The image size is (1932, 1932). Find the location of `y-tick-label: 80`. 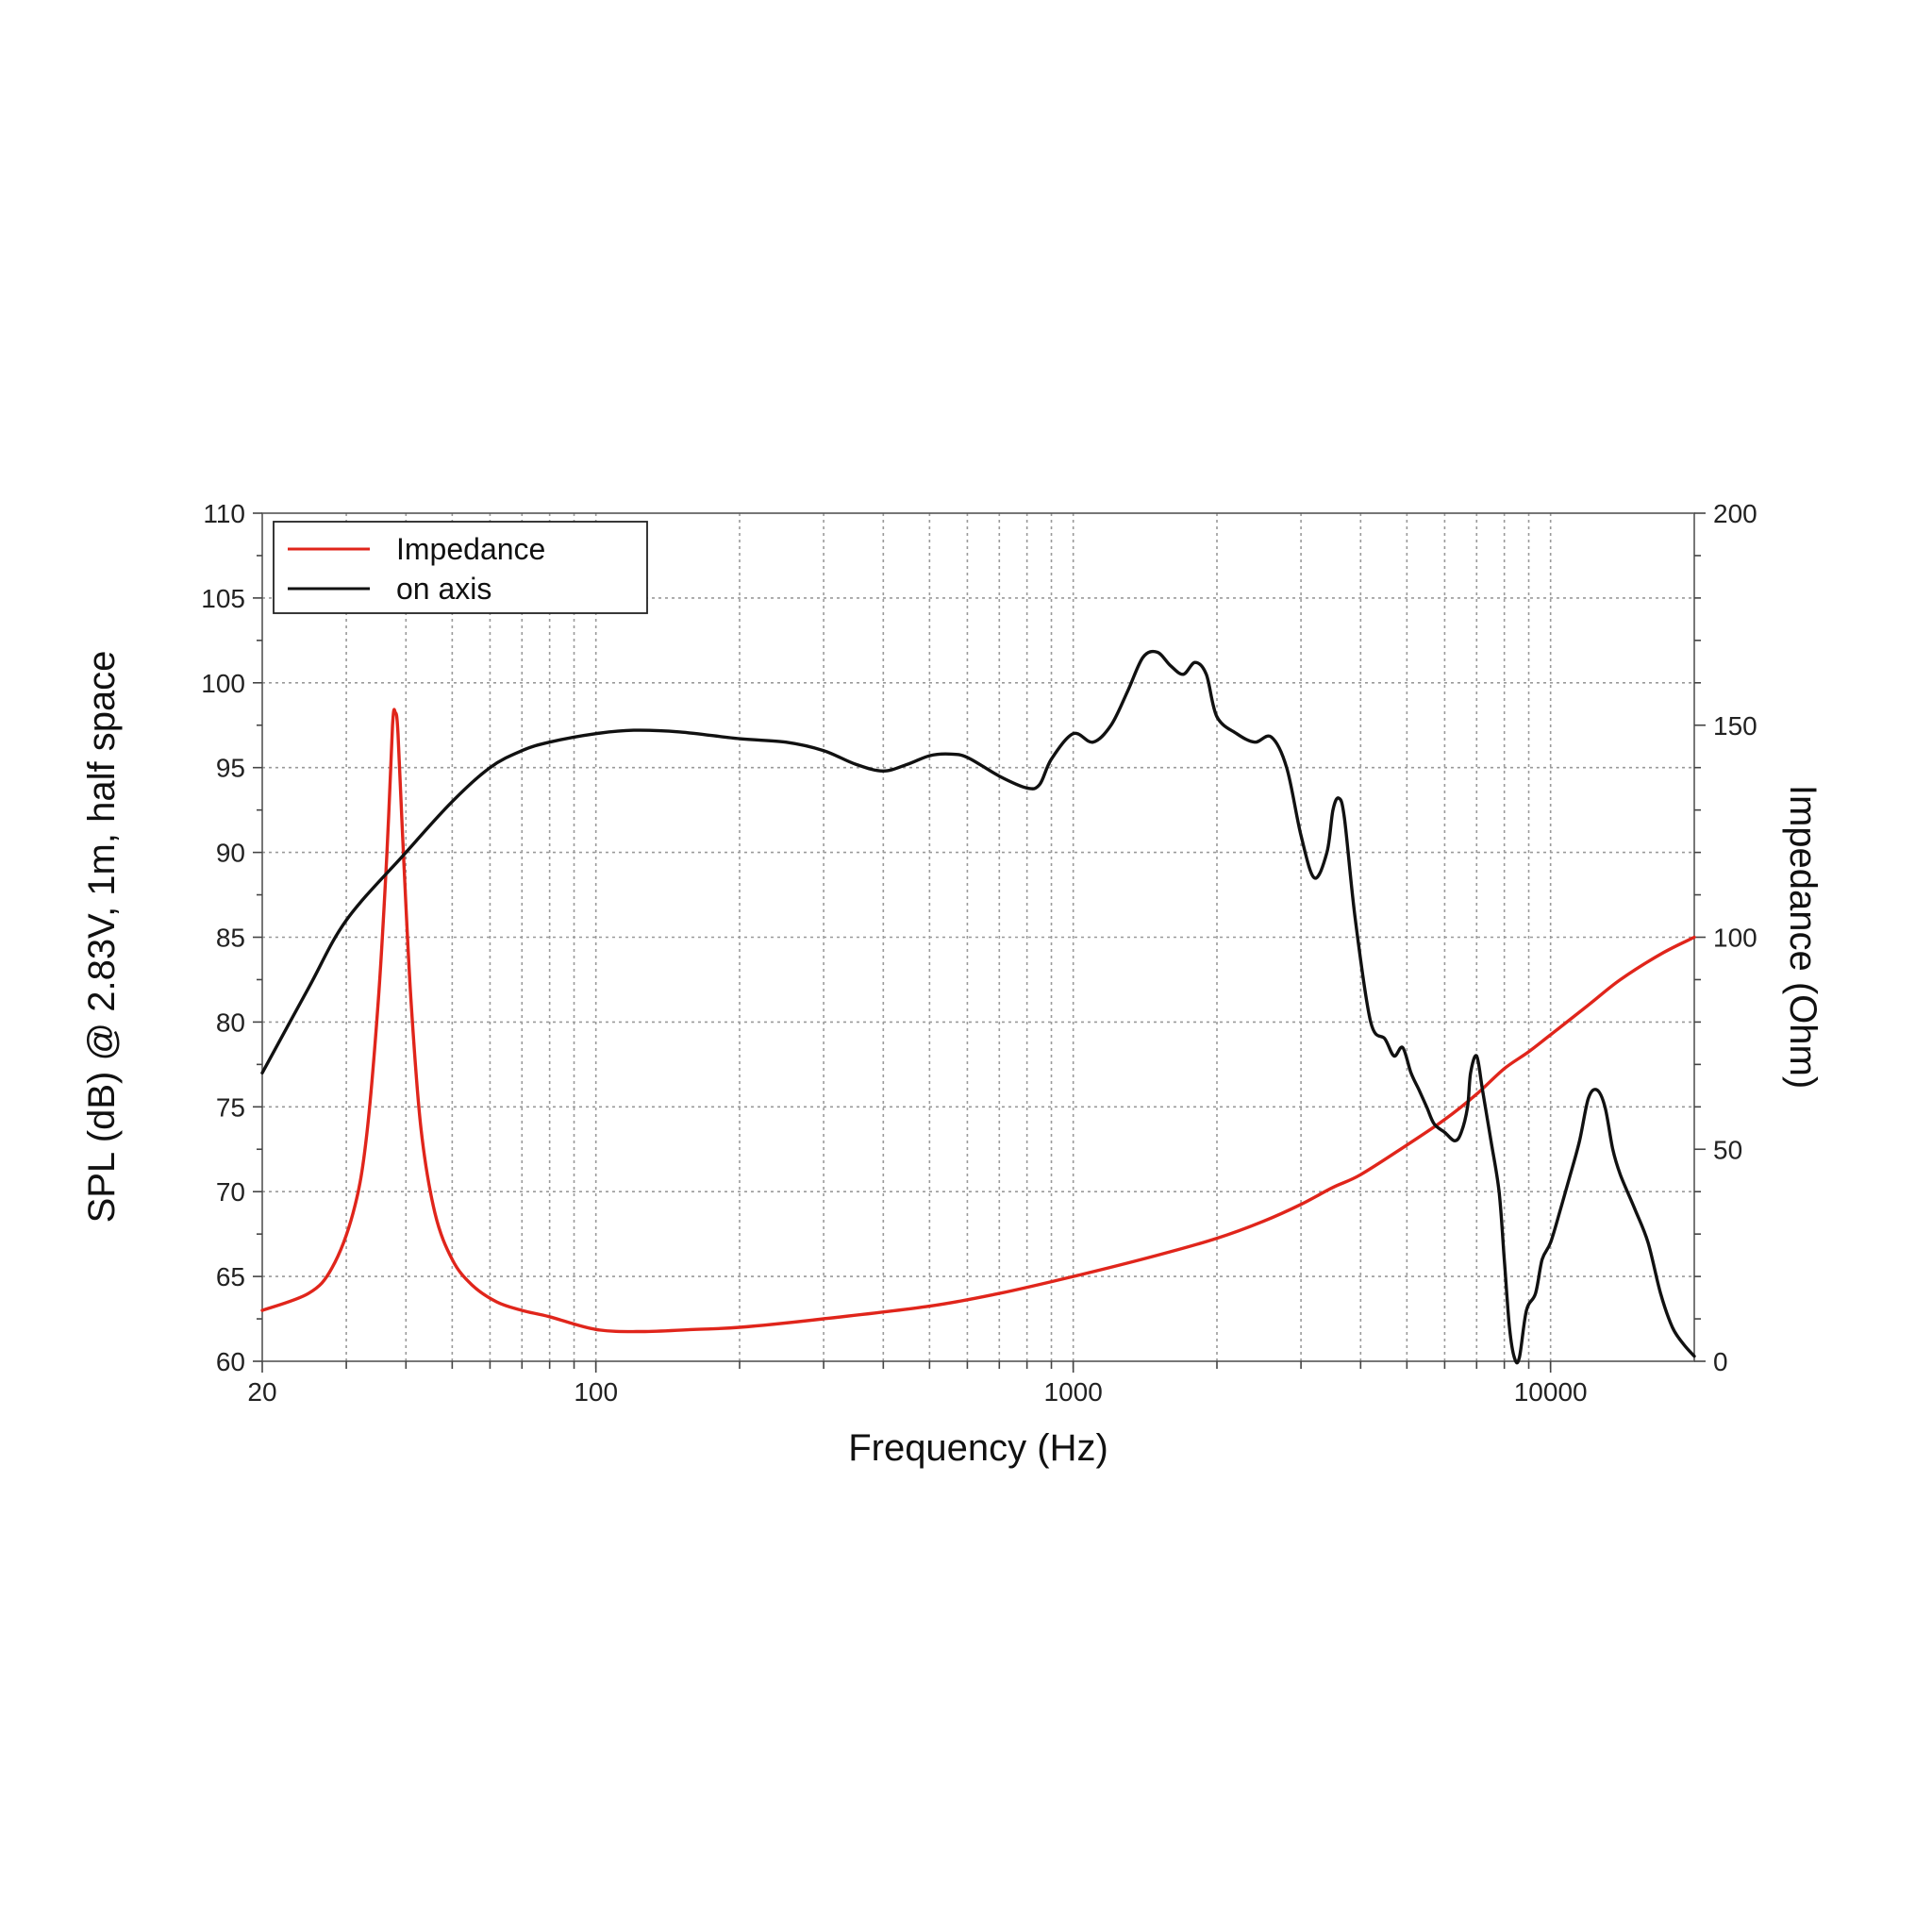

y-tick-label: 80 is located at coordinates (231, 1023).